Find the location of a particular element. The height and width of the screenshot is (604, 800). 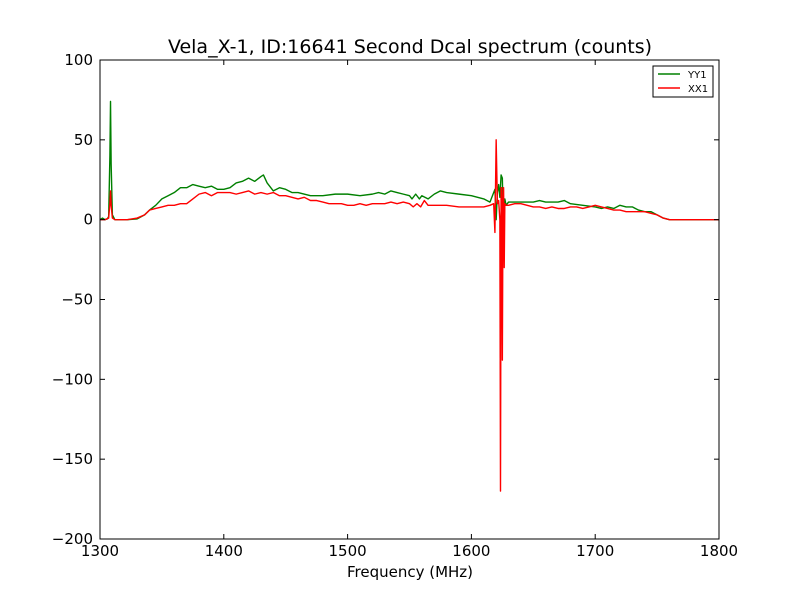

y-tick-label: −50 is located at coordinates (77, 300).